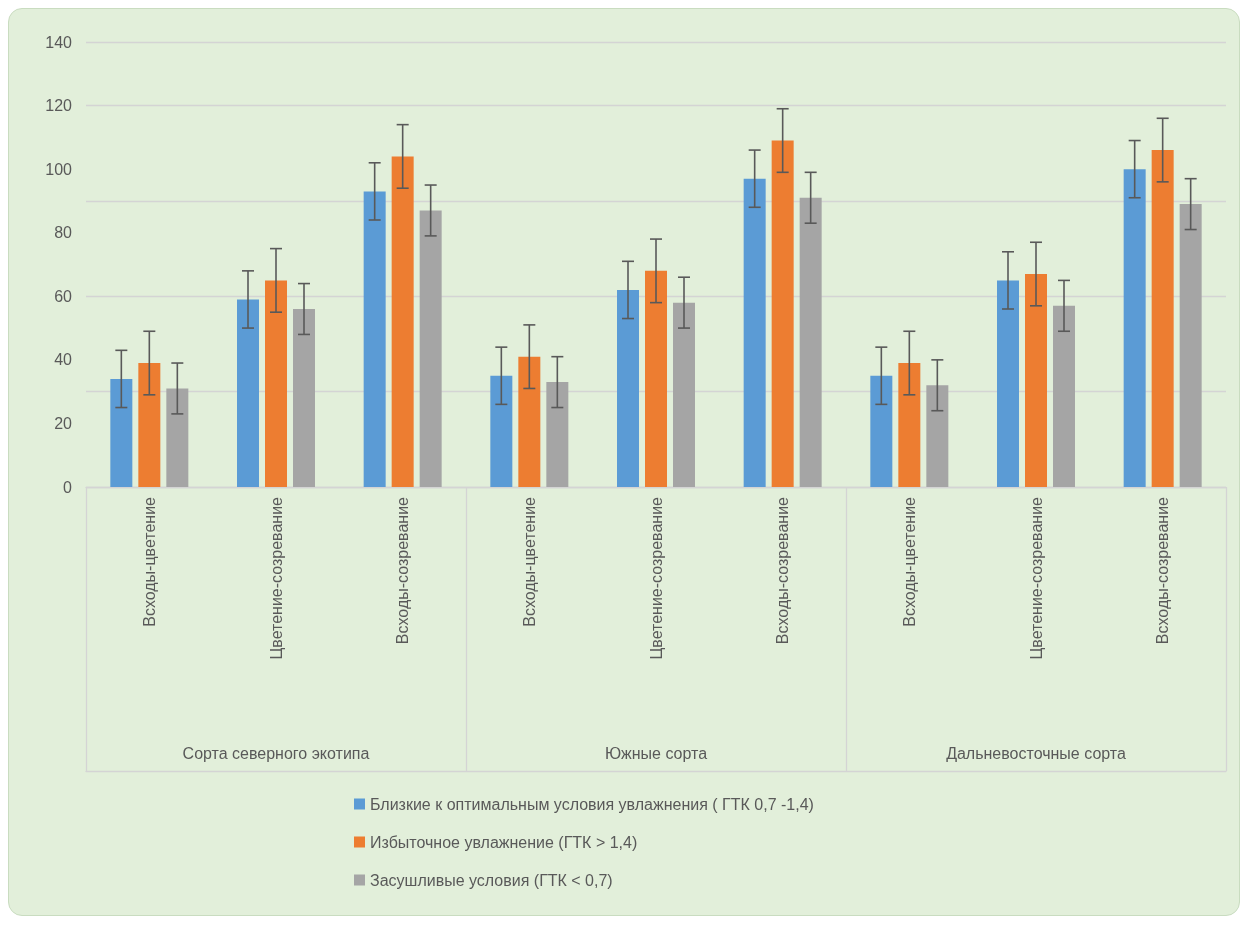 This screenshot has width=1246, height=926. I want to click on y-tick-label: 140, so click(59, 42).